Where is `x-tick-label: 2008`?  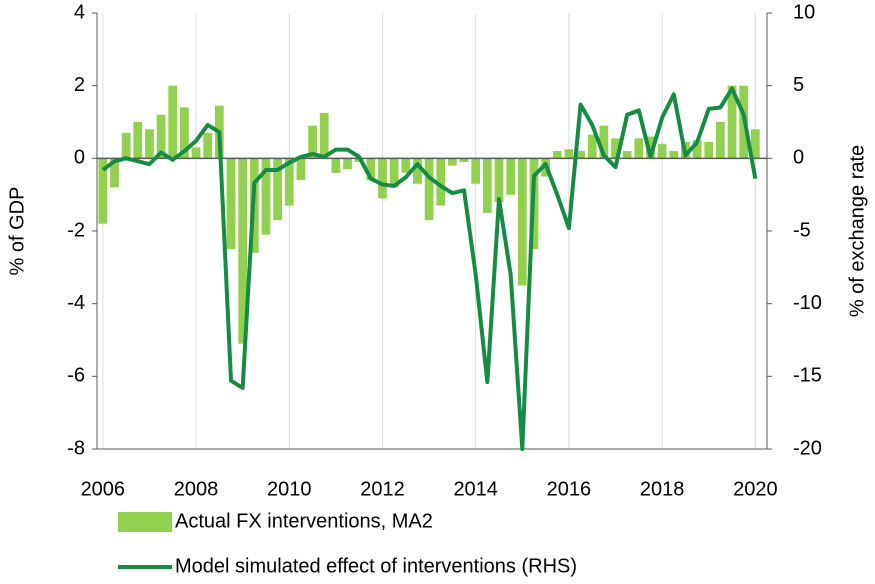
x-tick-label: 2008 is located at coordinates (196, 489).